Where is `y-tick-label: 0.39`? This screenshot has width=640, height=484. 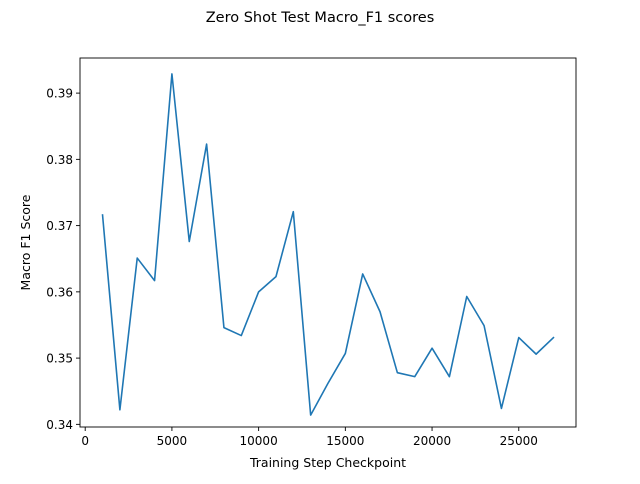
y-tick-label: 0.39 is located at coordinates (59, 94).